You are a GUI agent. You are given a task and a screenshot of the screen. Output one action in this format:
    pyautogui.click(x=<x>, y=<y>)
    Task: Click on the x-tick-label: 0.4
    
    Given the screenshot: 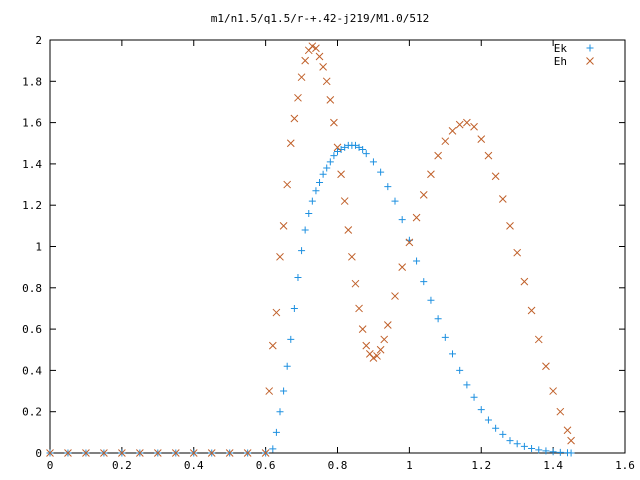 What is the action you would take?
    pyautogui.click(x=194, y=465)
    